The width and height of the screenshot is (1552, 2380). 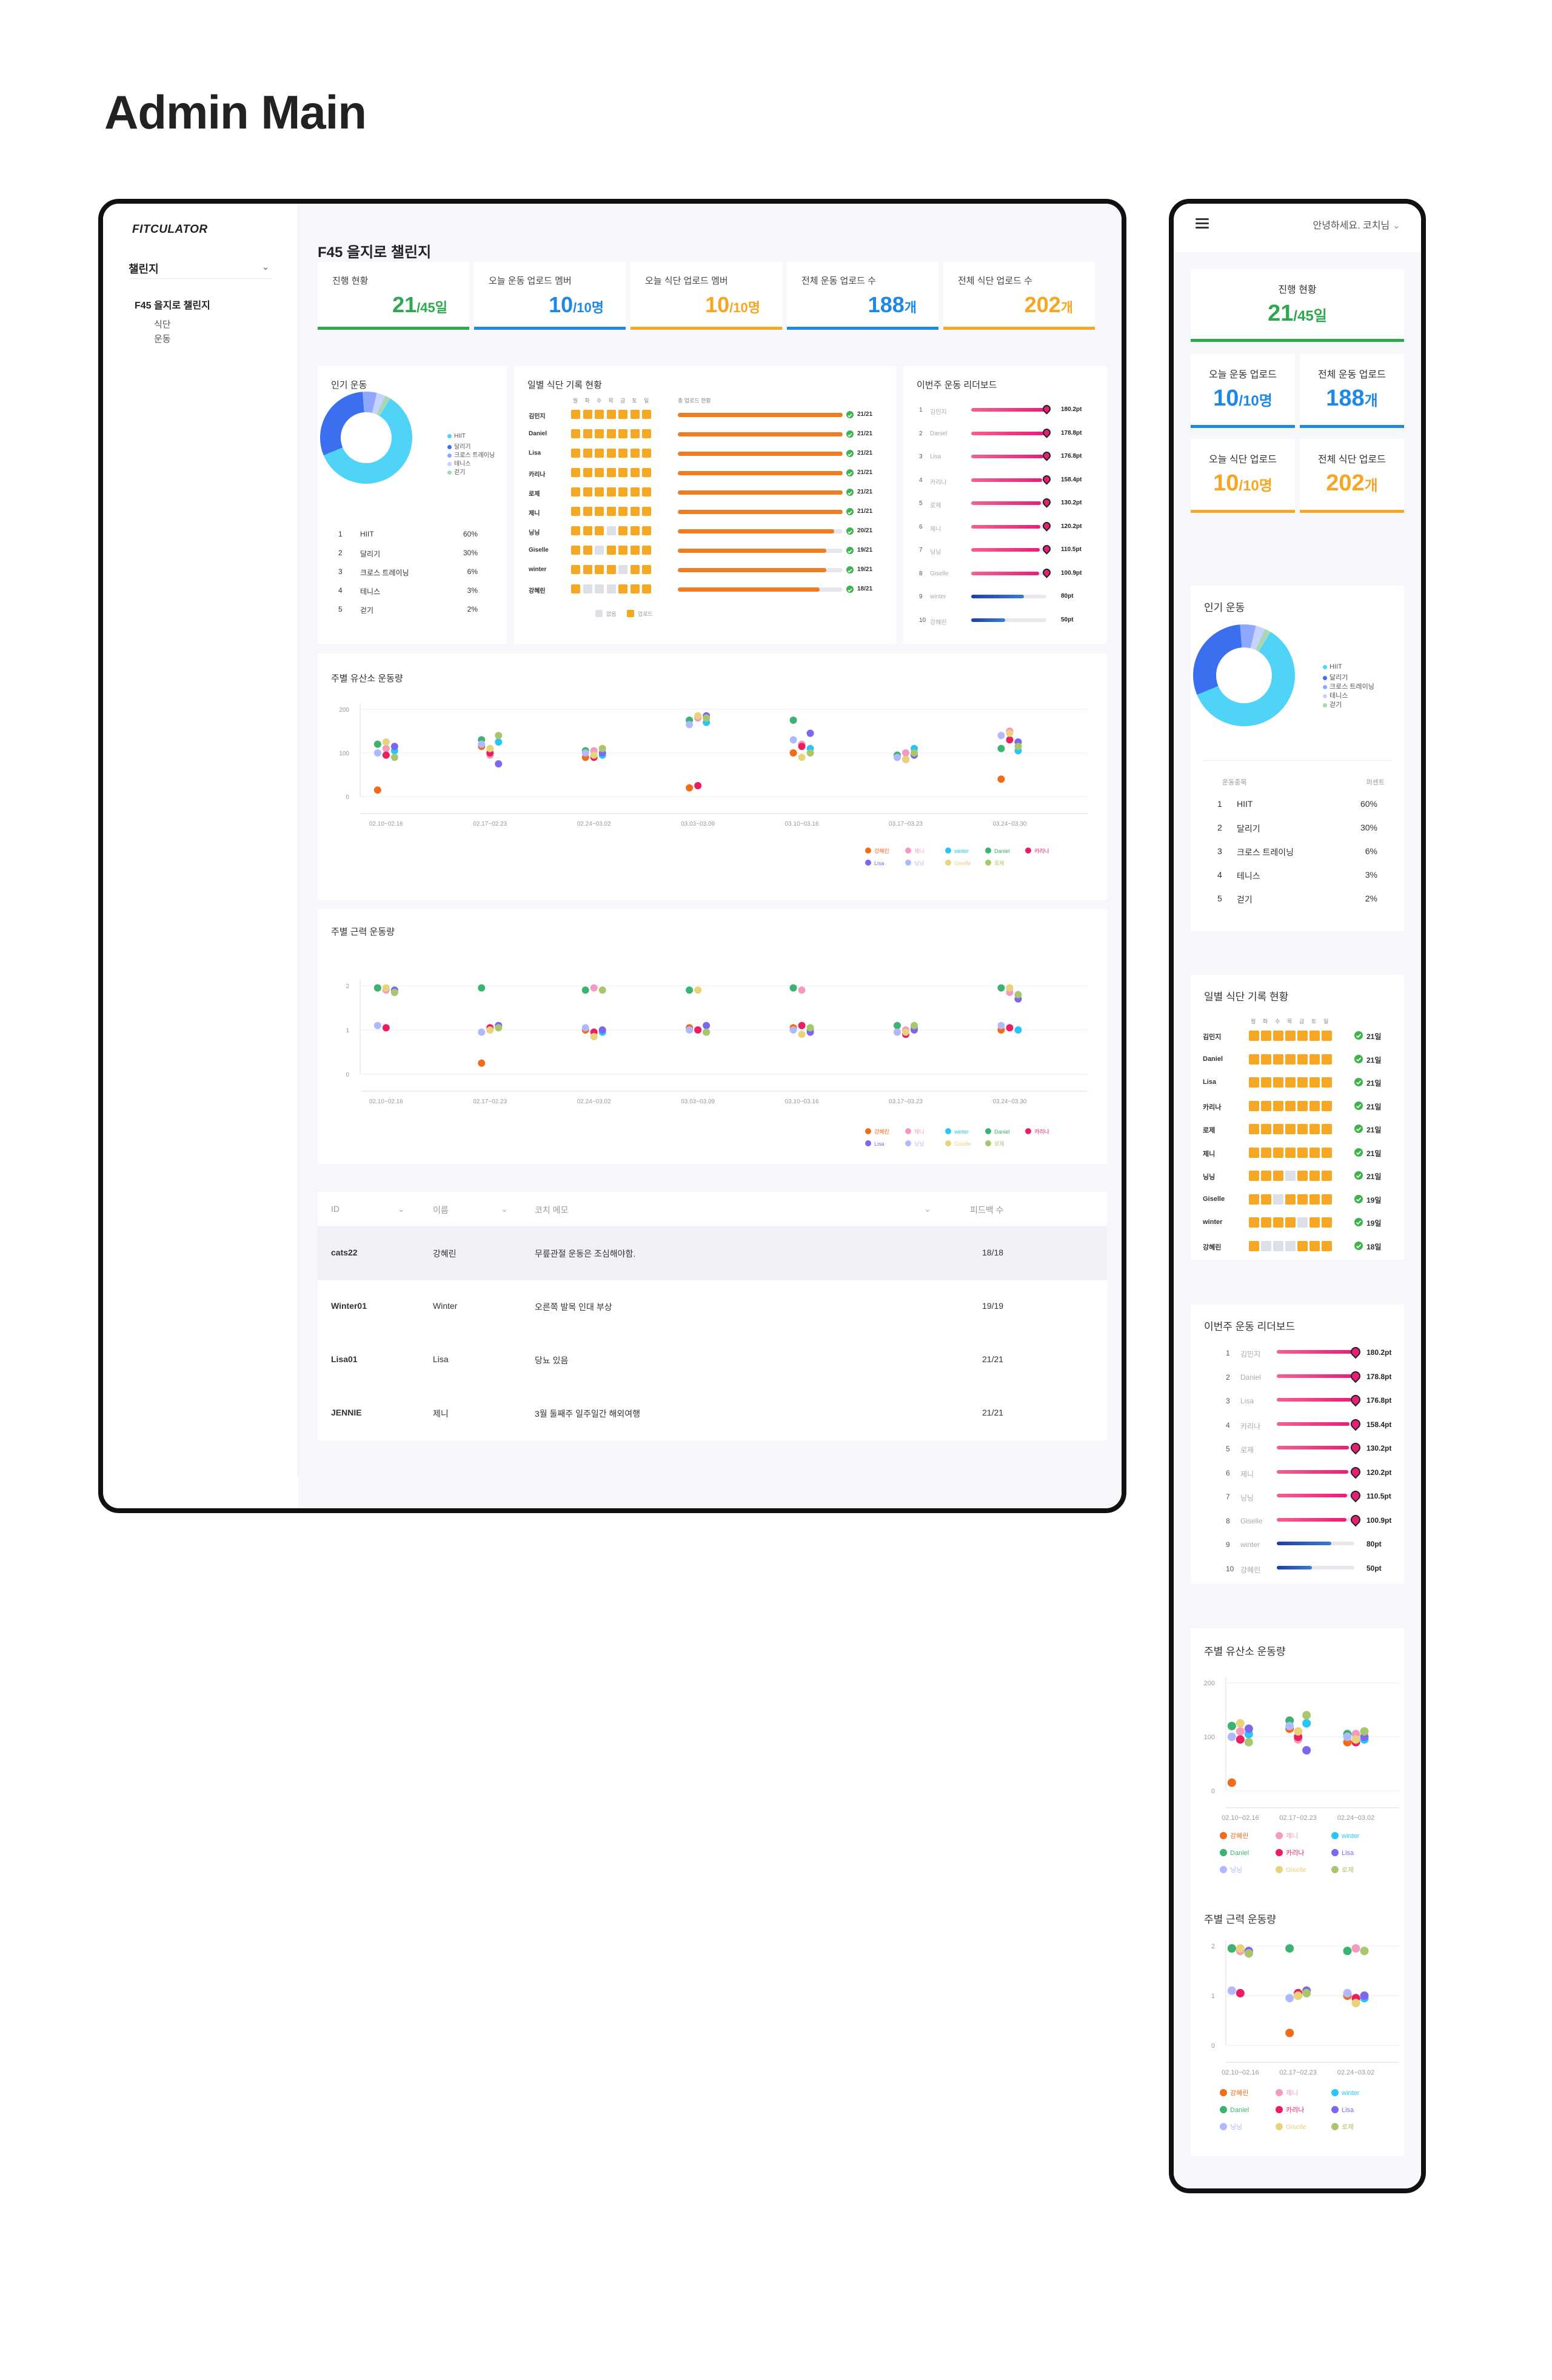 What do you see at coordinates (712, 1360) in the screenshot?
I see `table-row: Lisa01 Lisa 당뇨 있음 21/21` at bounding box center [712, 1360].